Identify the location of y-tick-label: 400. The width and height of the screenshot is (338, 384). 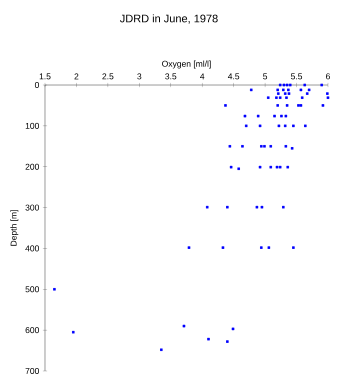
(32, 248).